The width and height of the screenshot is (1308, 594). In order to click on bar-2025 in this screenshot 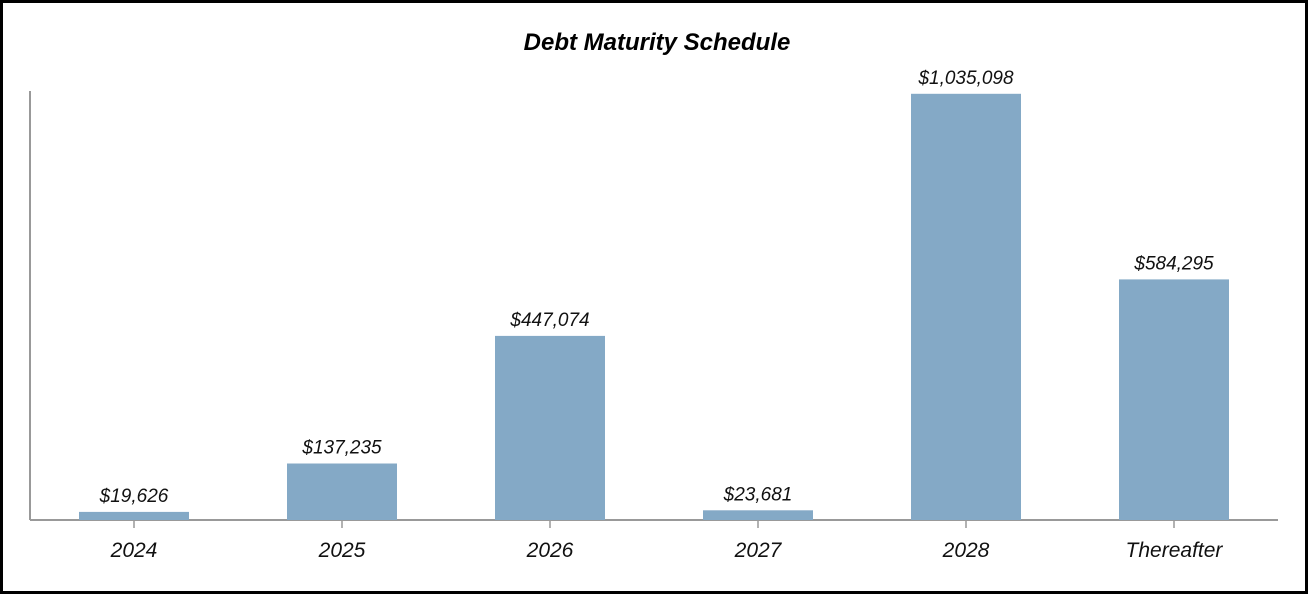, I will do `click(342, 491)`.